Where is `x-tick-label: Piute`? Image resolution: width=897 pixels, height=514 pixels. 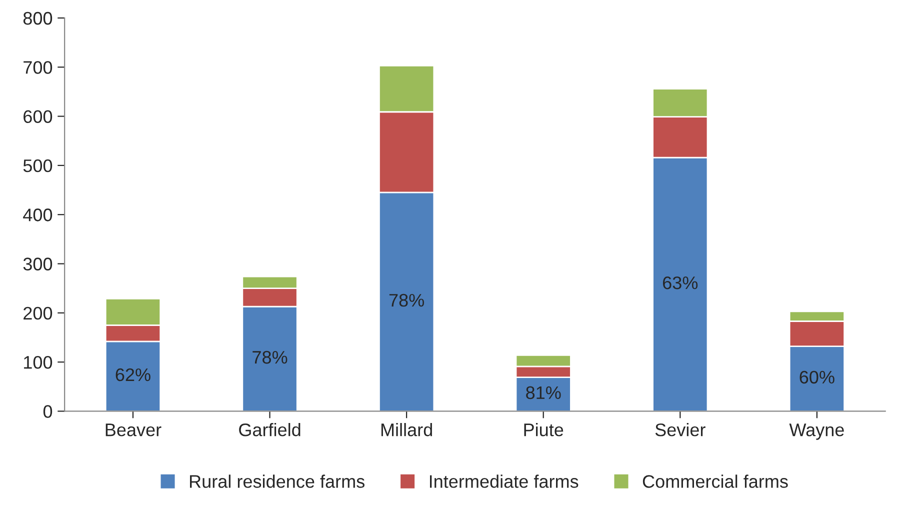
x-tick-label: Piute is located at coordinates (544, 429).